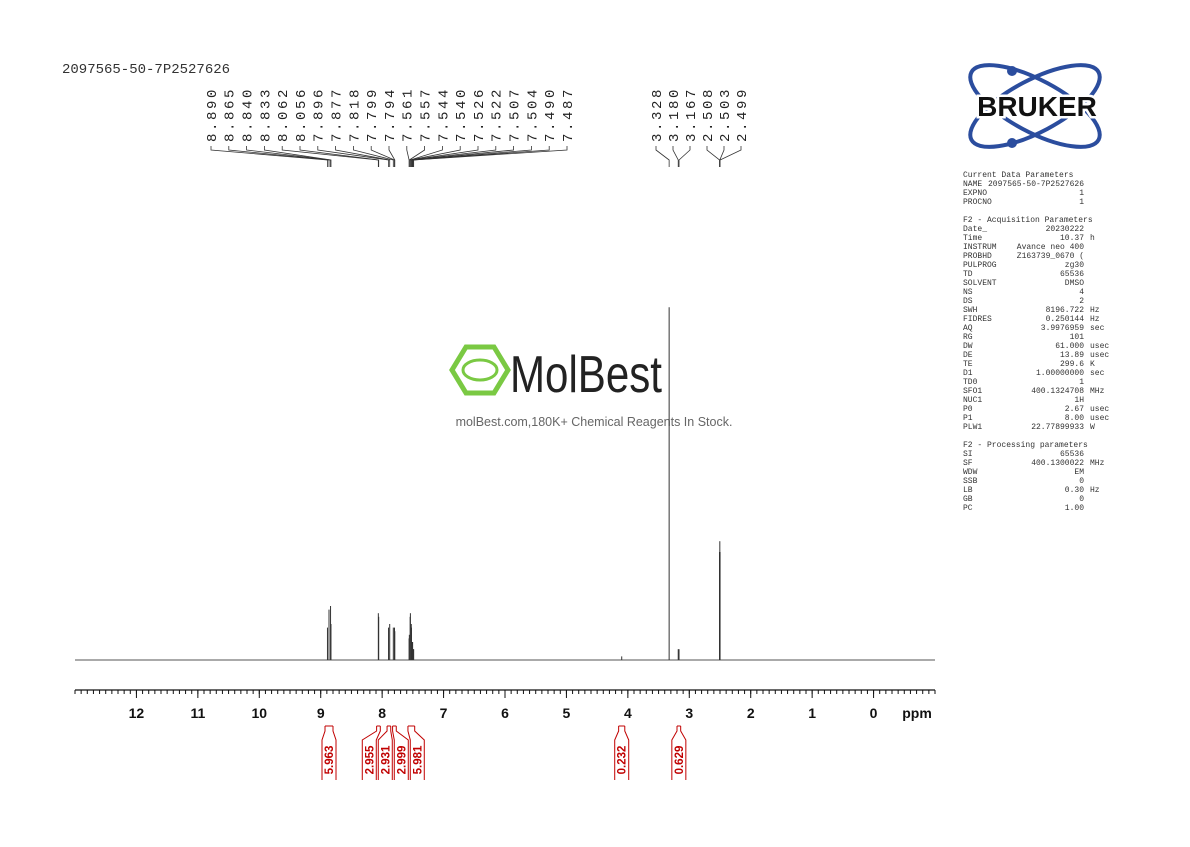 The height and width of the screenshot is (847, 1190). I want to click on peak-label: 7.504, so click(533, 114).